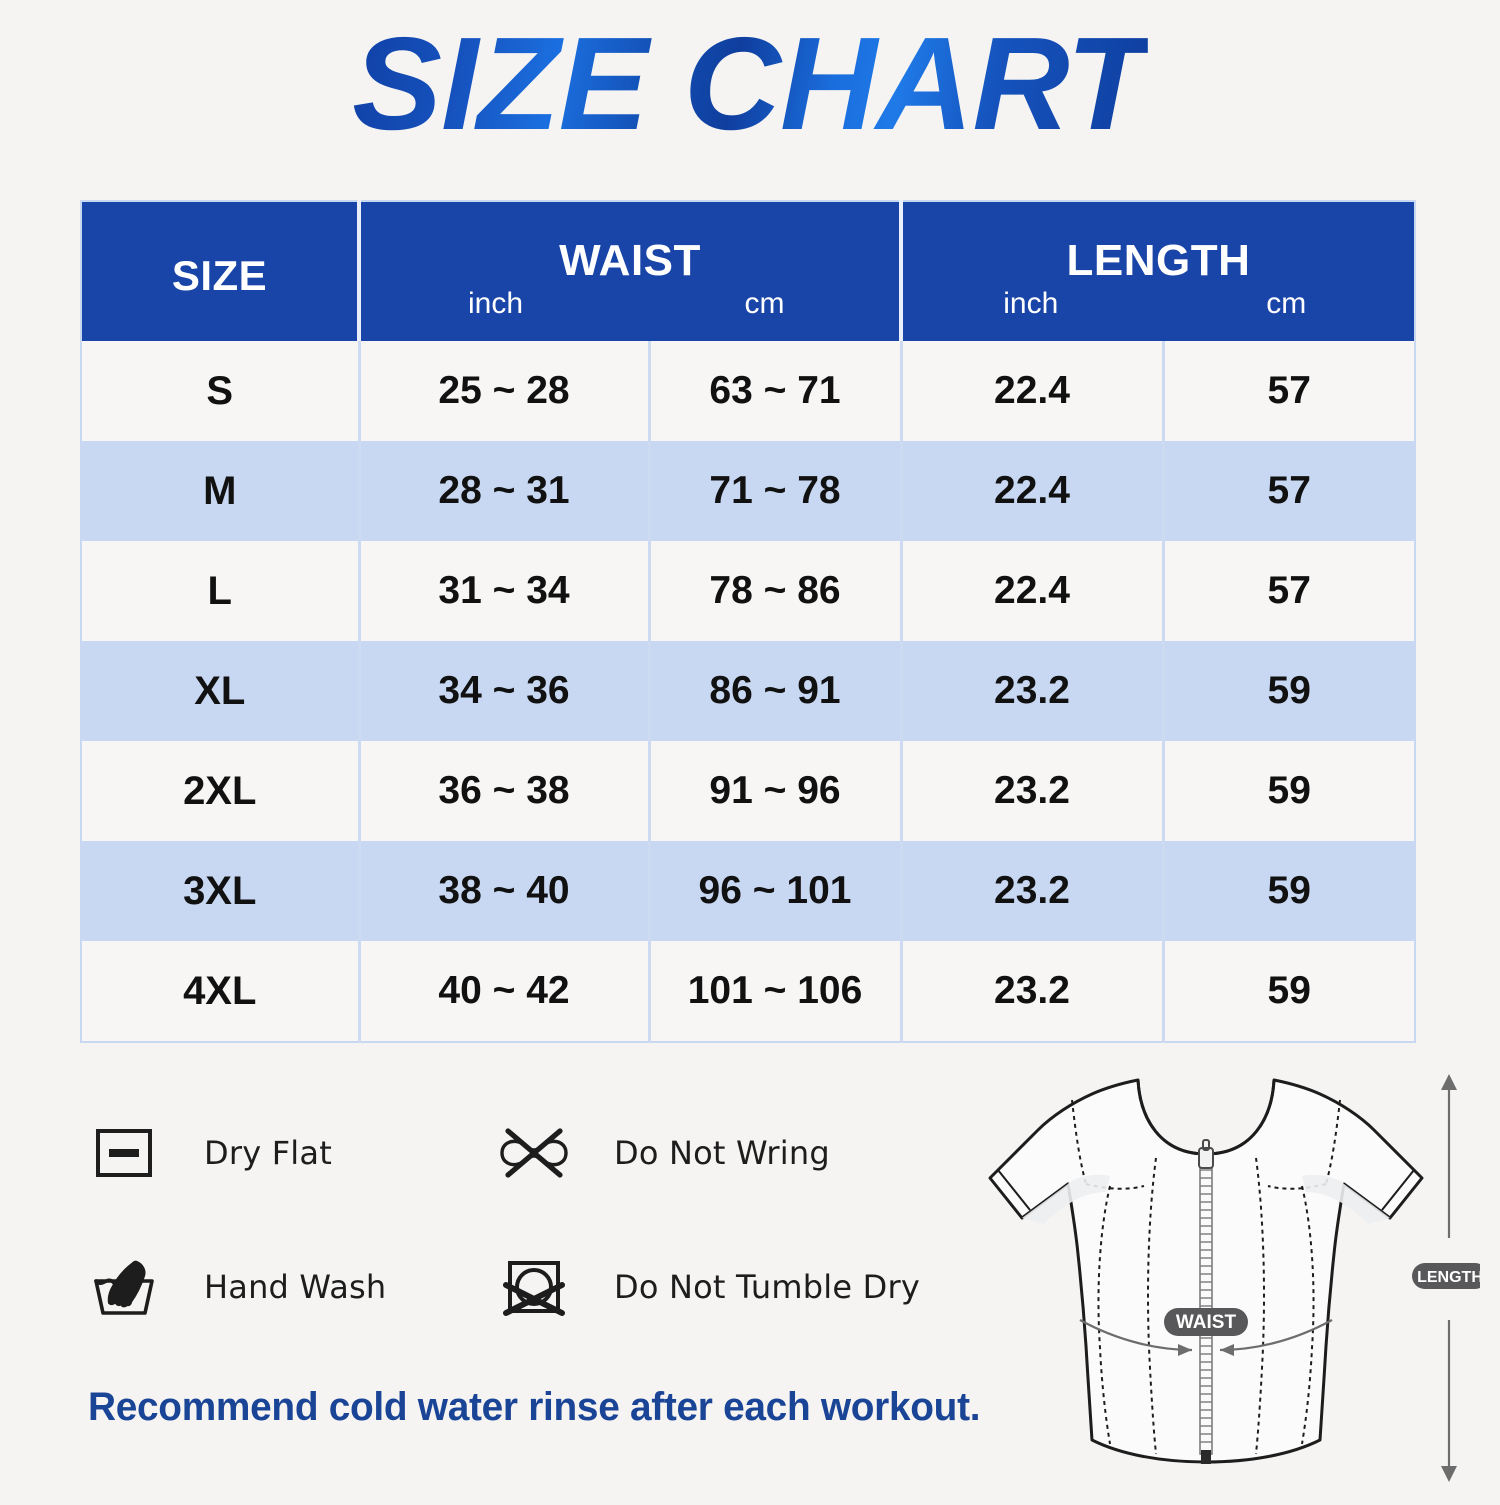 The image size is (1500, 1505). What do you see at coordinates (503, 391) in the screenshot?
I see `cell-waist-inch: 25 ~ 28` at bounding box center [503, 391].